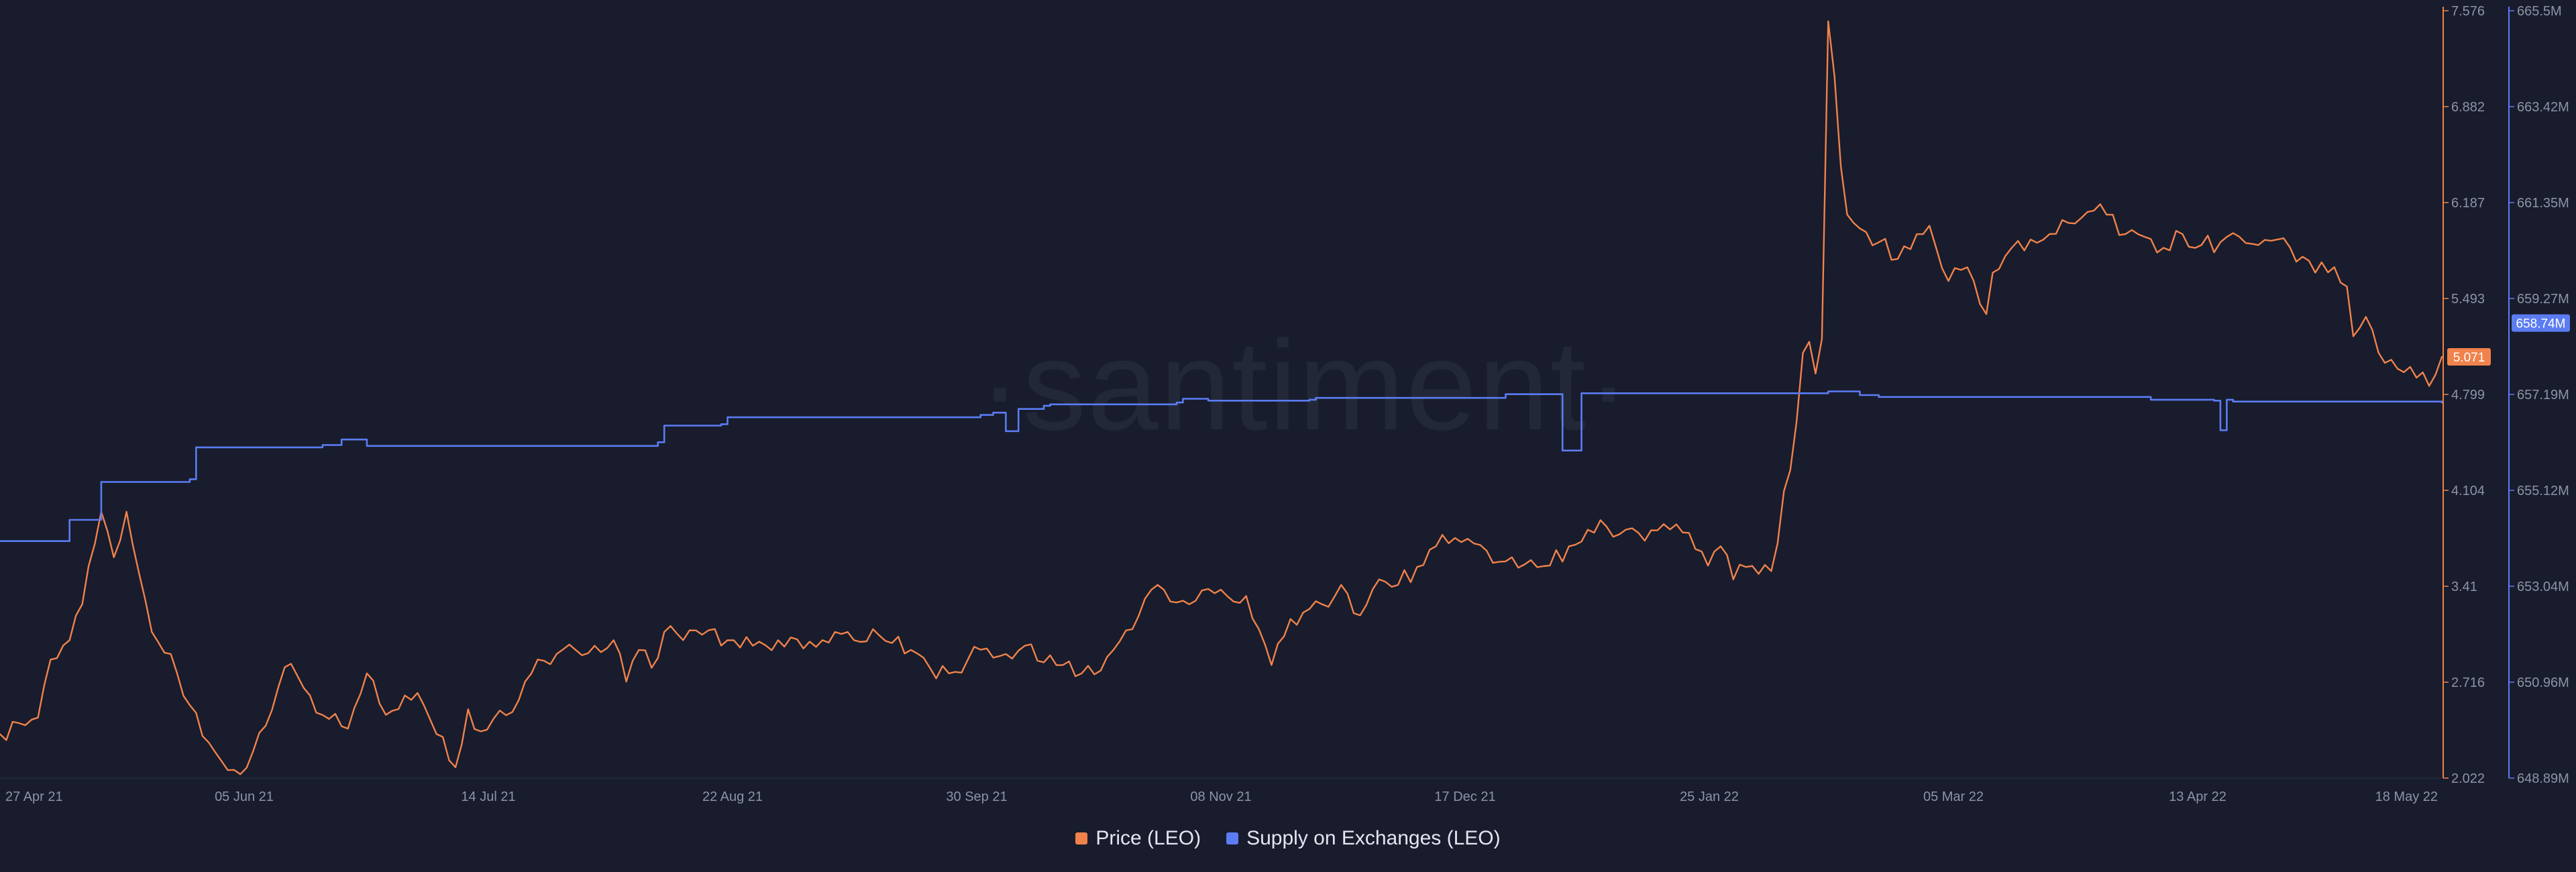 This screenshot has height=872, width=2576. I want to click on legend-item-supply: Supply on Exchanges (LEO), so click(1363, 839).